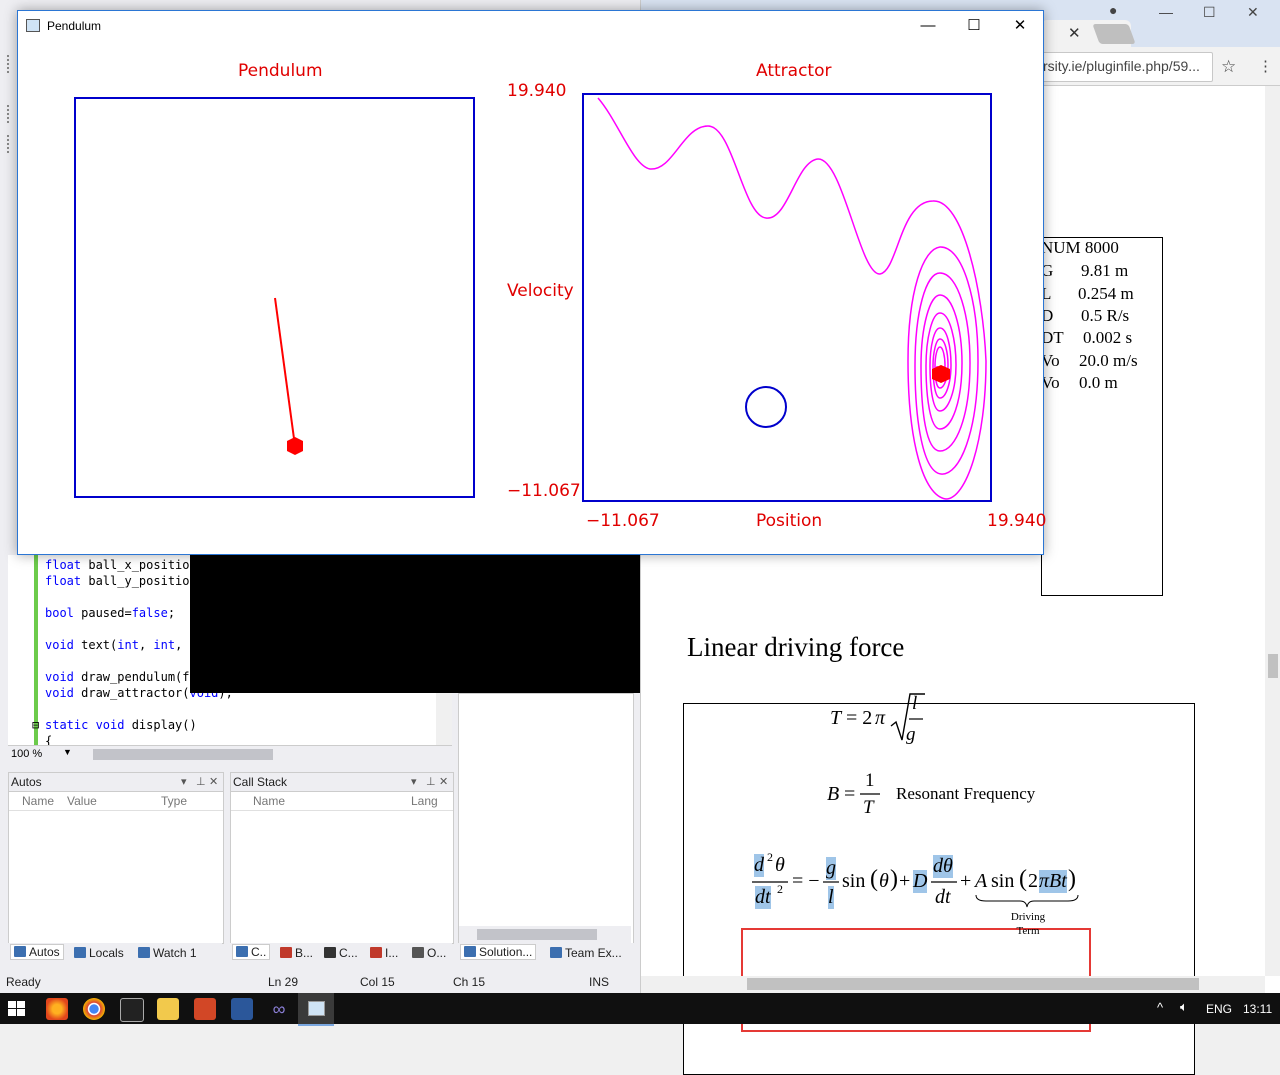 The height and width of the screenshot is (1075, 1280). What do you see at coordinates (342, 782) in the screenshot?
I see `call-stack-title: Call Stack ▾ ⊥ ✕` at bounding box center [342, 782].